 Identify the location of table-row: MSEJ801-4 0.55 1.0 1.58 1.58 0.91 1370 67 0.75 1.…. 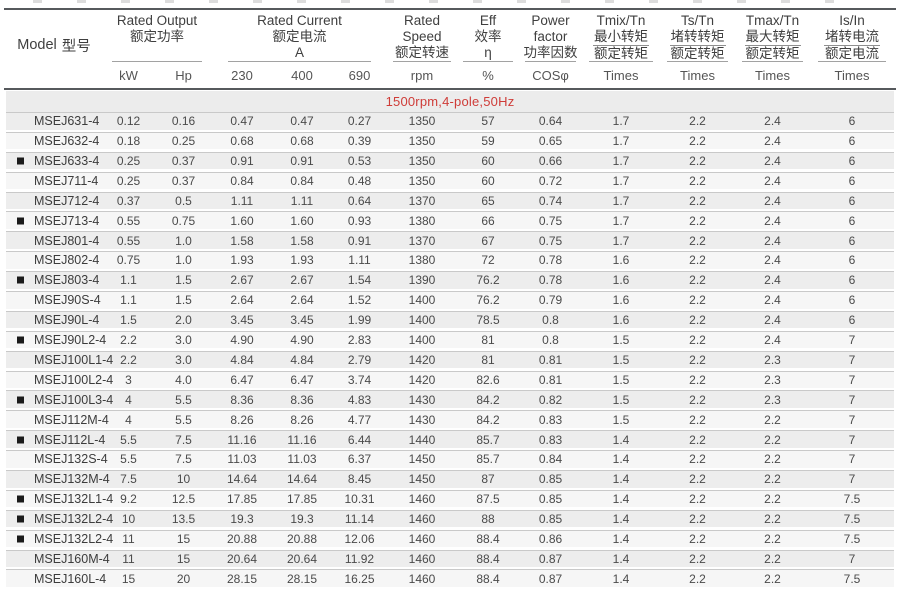
(450, 240).